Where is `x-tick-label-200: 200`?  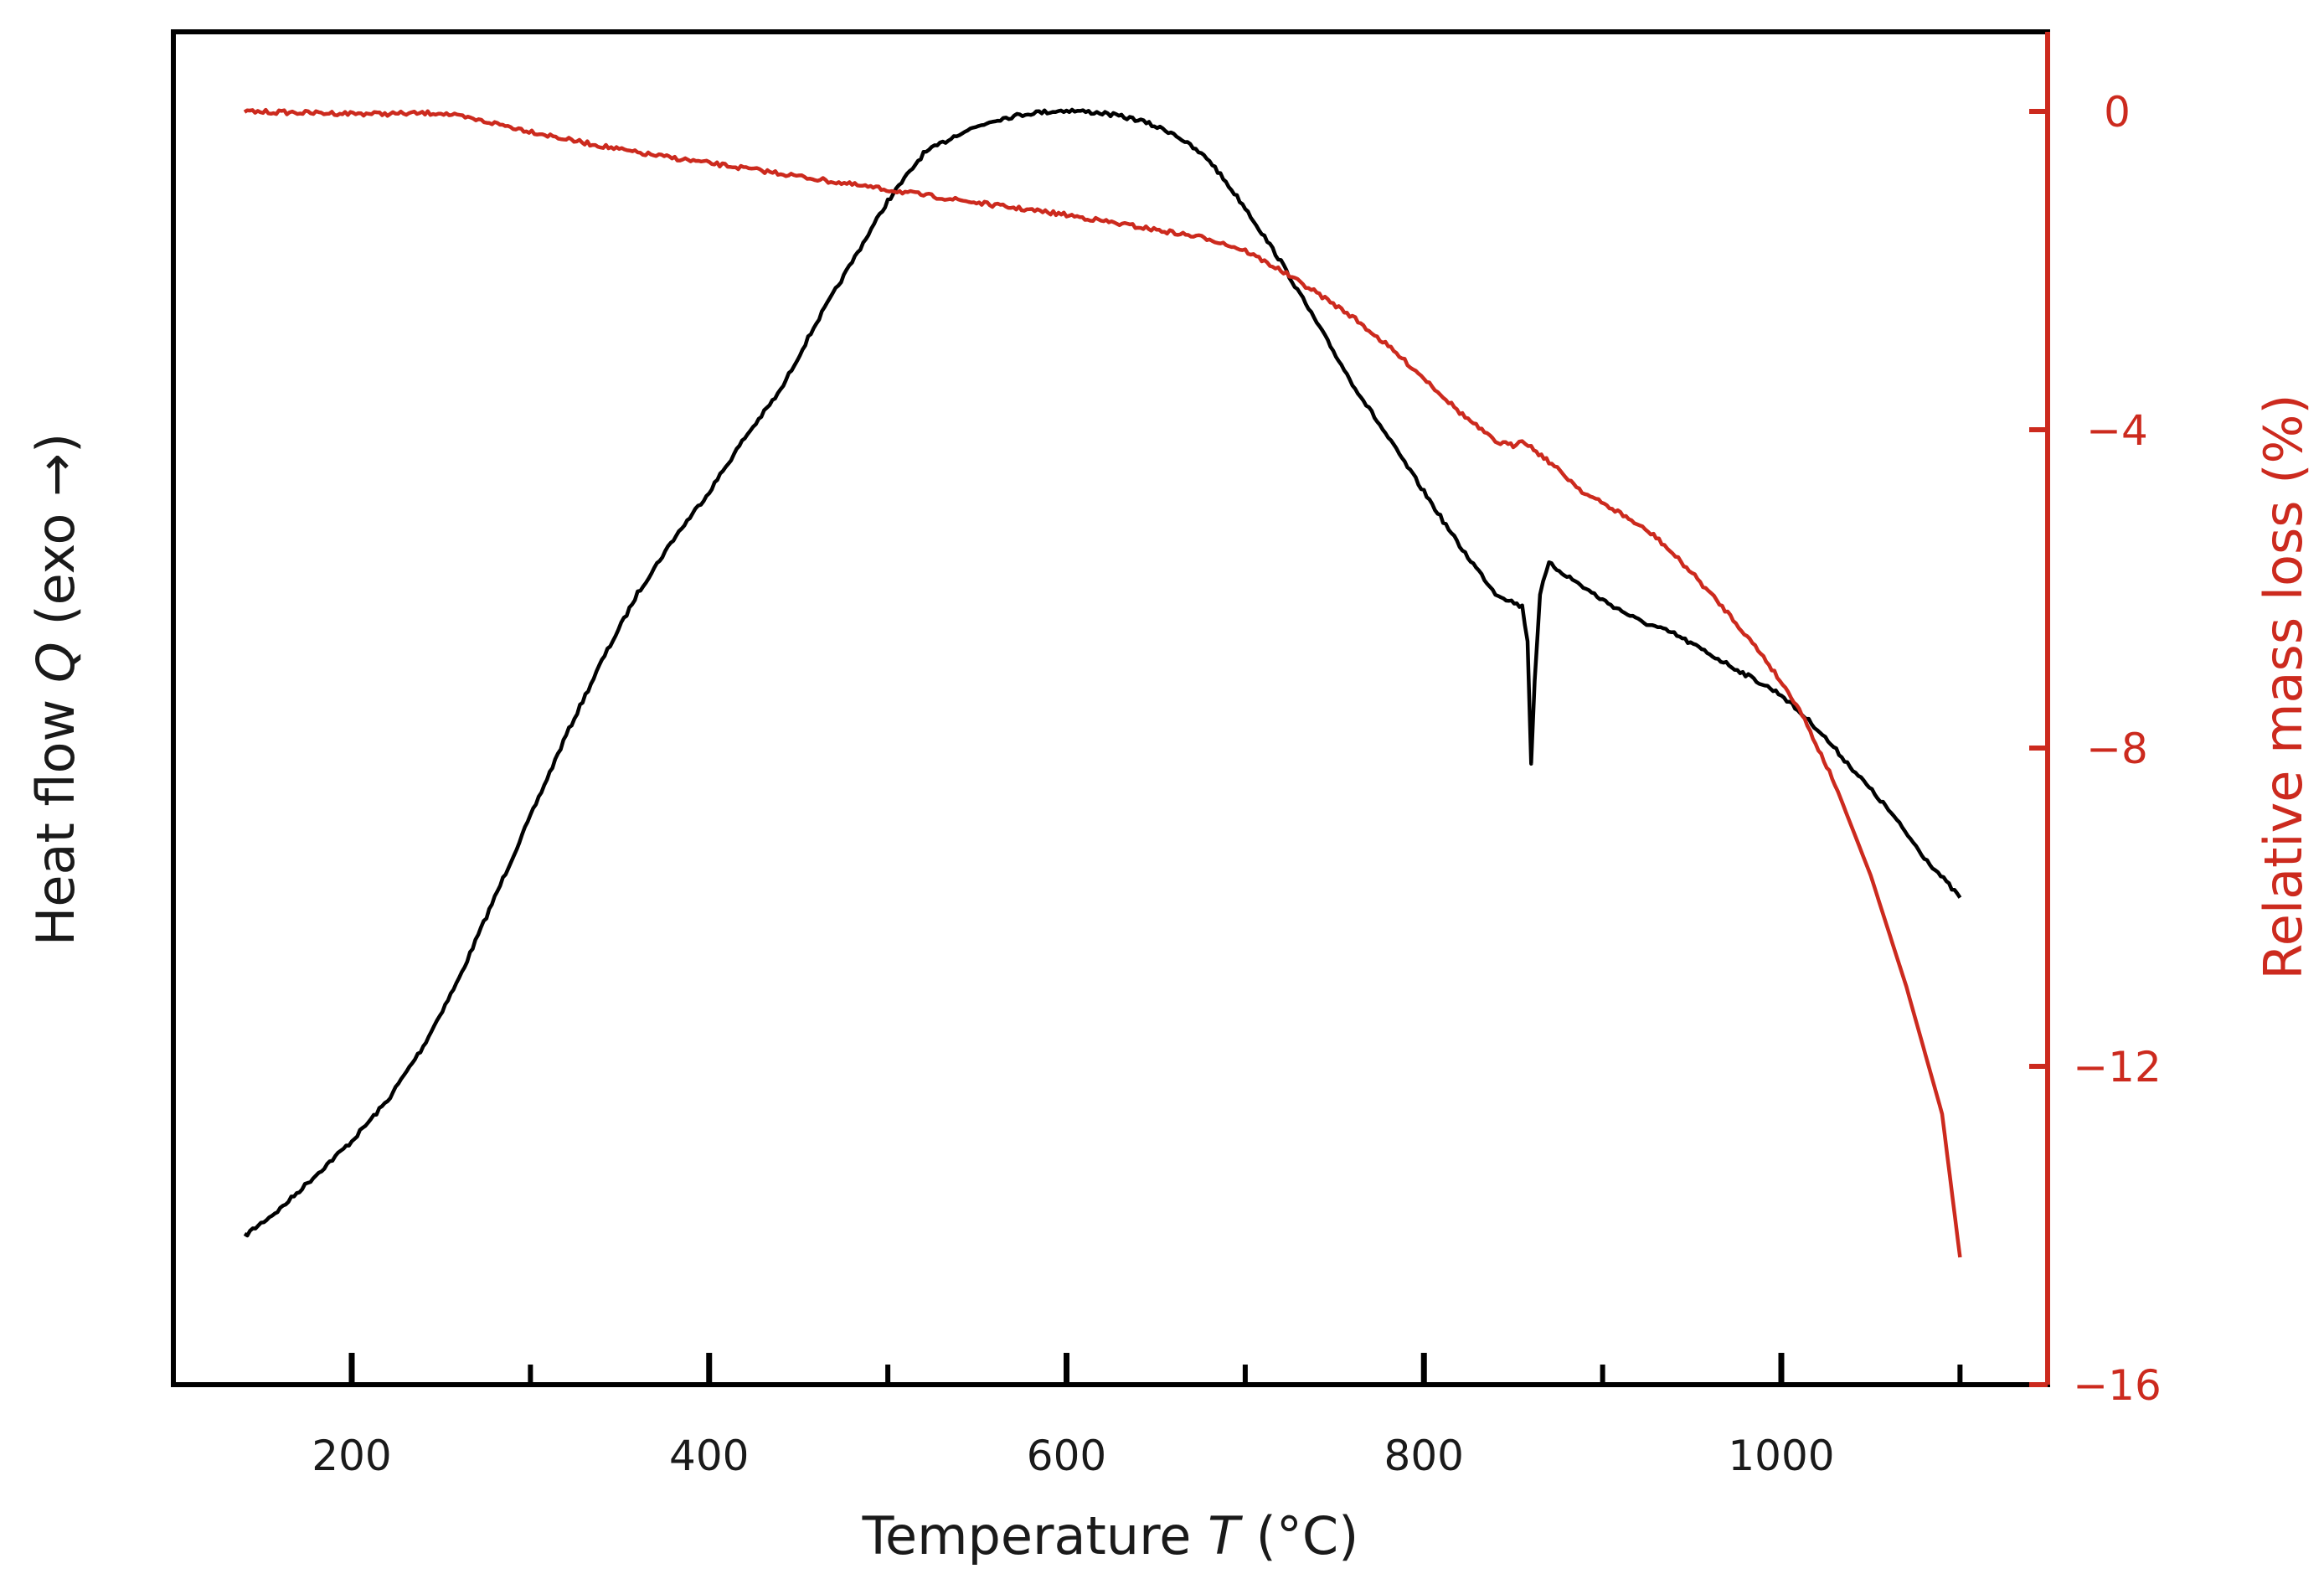
x-tick-label-200: 200 is located at coordinates (351, 1456).